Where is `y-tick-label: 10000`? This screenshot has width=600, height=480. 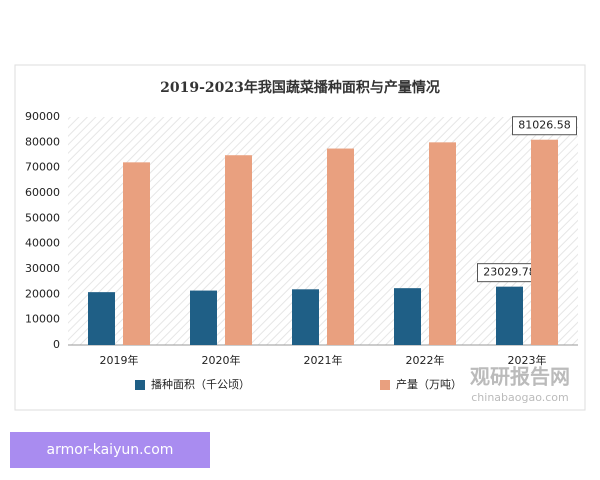 y-tick-label: 10000 is located at coordinates (42, 319).